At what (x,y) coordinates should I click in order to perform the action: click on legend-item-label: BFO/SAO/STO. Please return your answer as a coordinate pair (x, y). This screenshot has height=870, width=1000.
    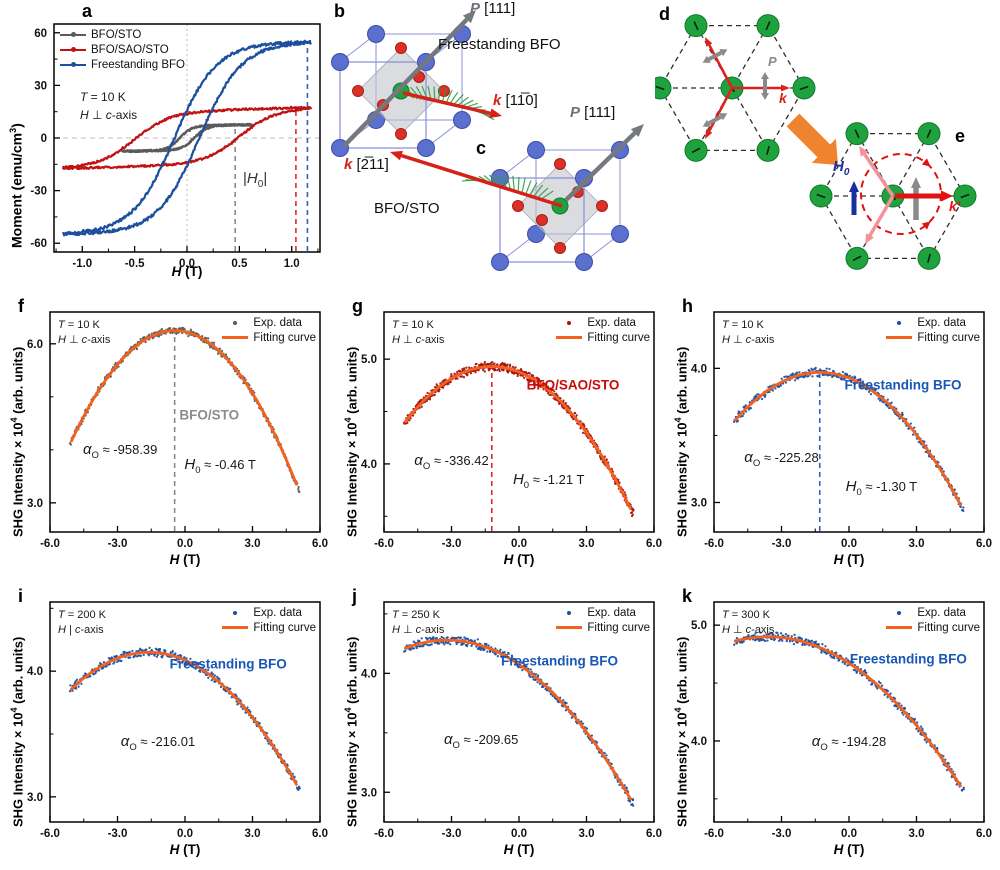
    Looking at the image, I should click on (130, 49).